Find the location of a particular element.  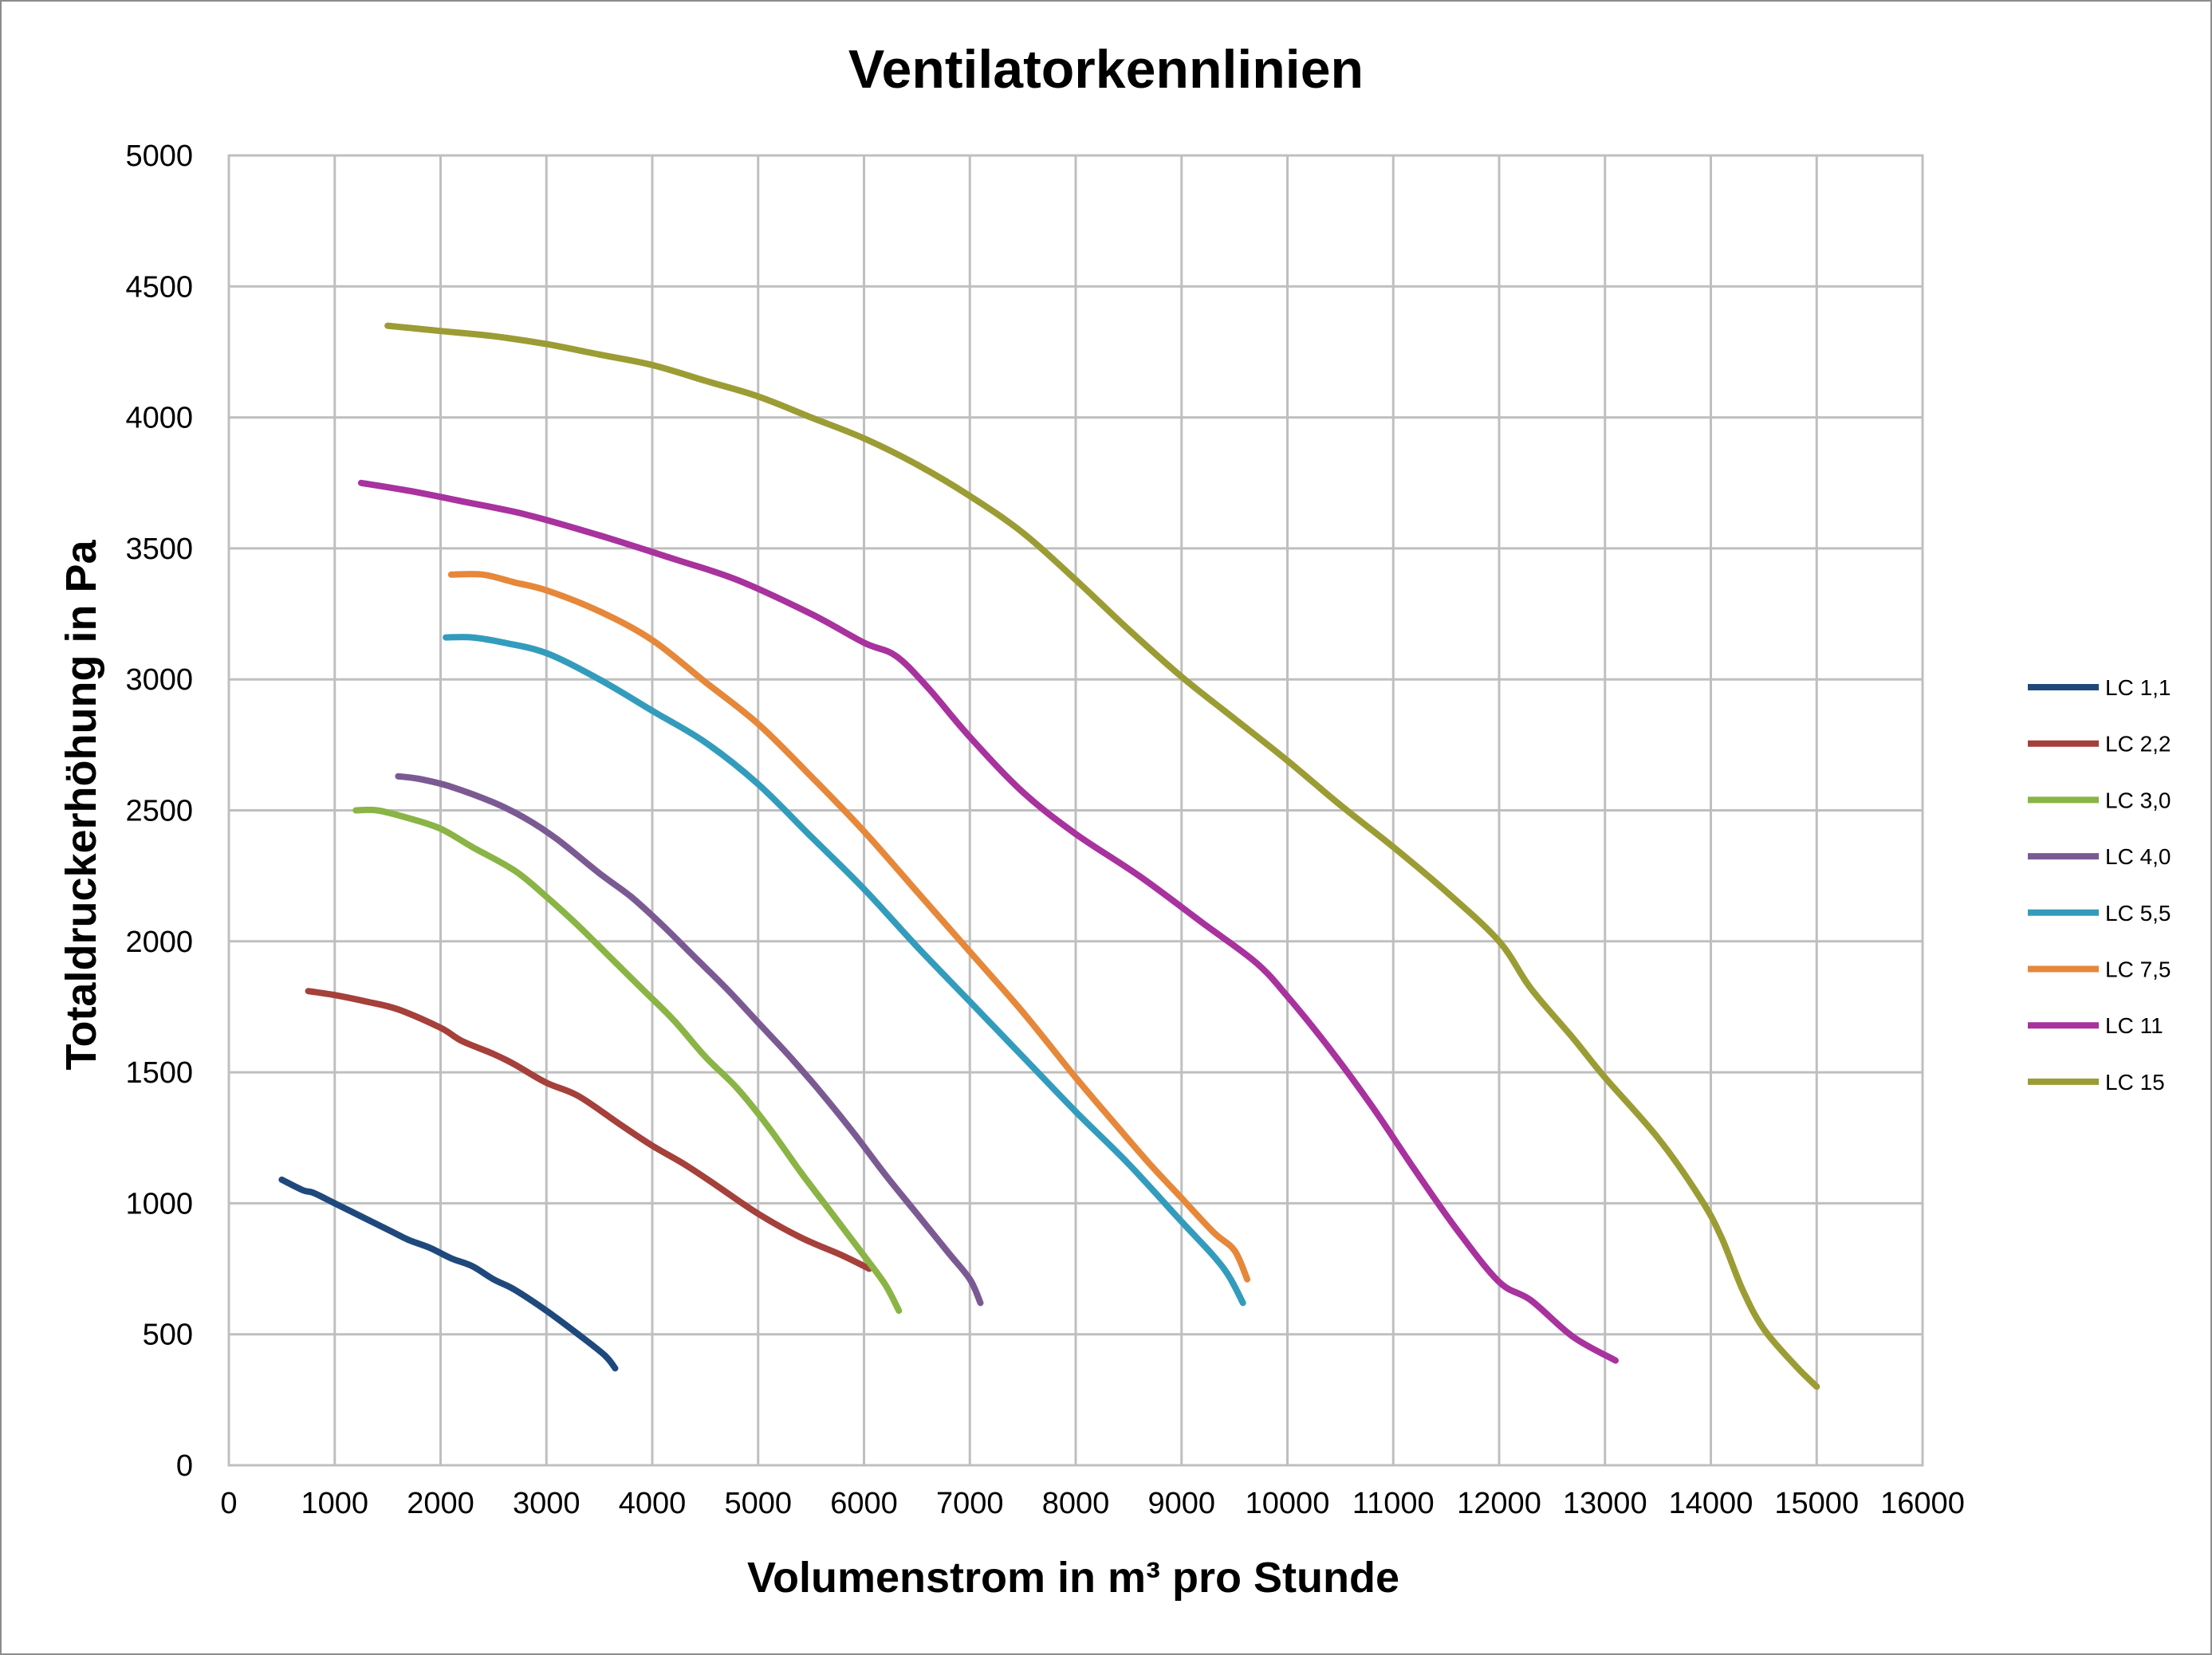

y-tick-label: 3500 is located at coordinates (159, 549).